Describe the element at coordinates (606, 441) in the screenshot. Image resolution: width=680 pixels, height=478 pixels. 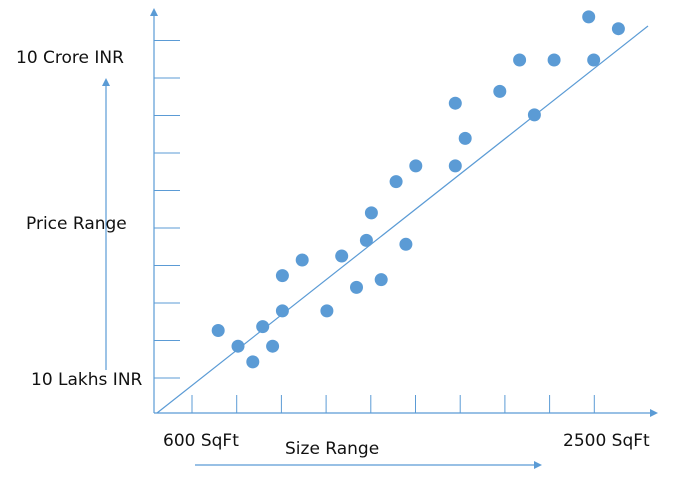
I see `x-max-label: 2500 SqFt` at that location.